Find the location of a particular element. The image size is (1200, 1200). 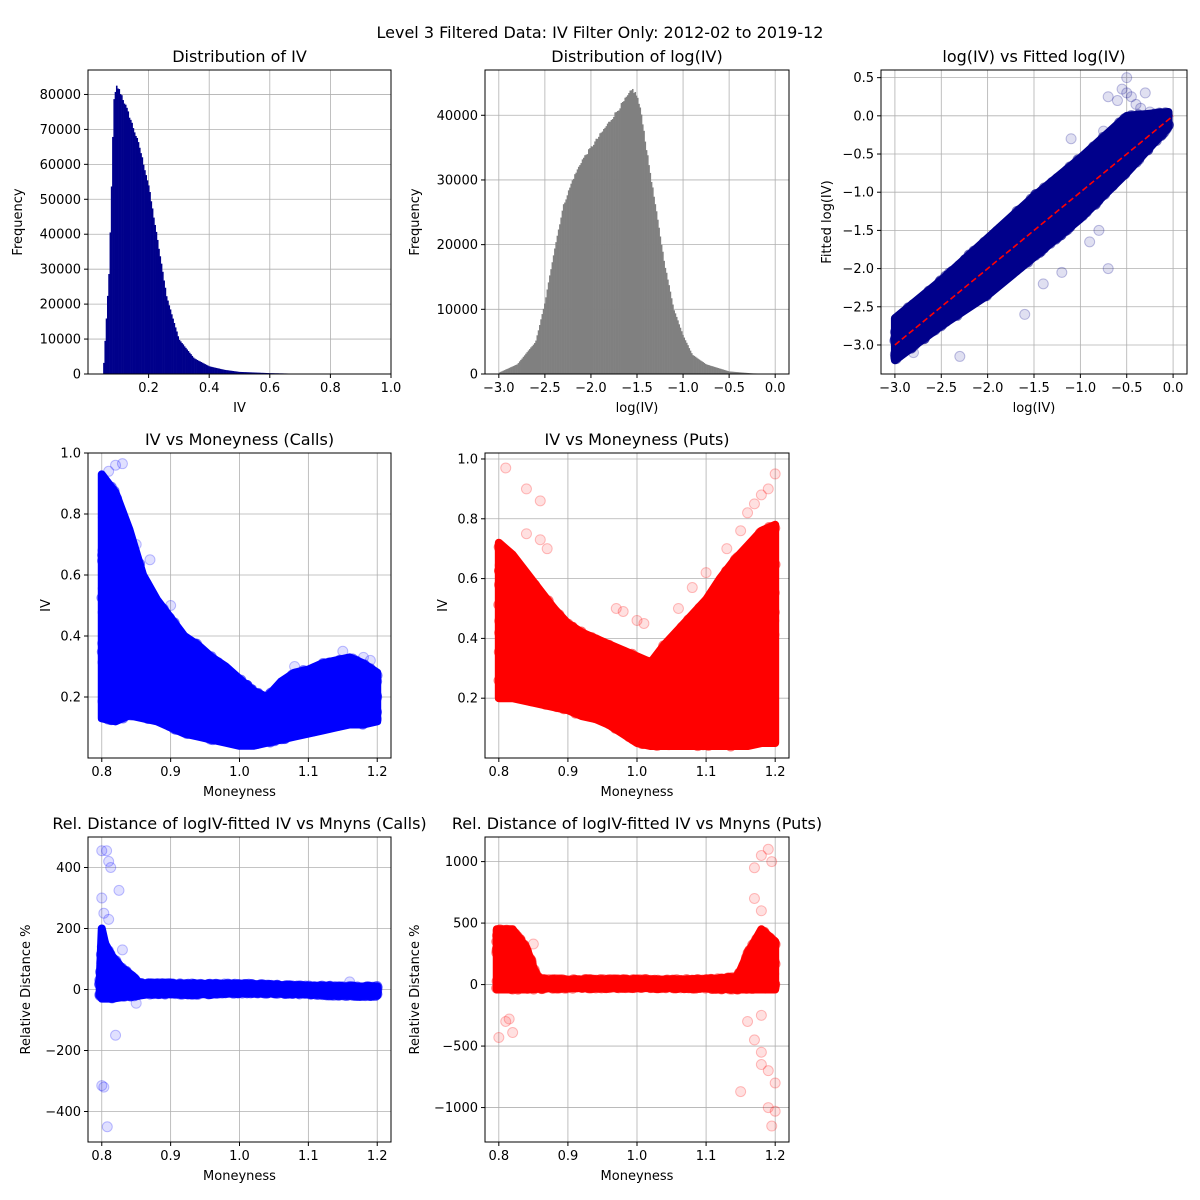

y-axis-label: IV is located at coordinates (46, 605).